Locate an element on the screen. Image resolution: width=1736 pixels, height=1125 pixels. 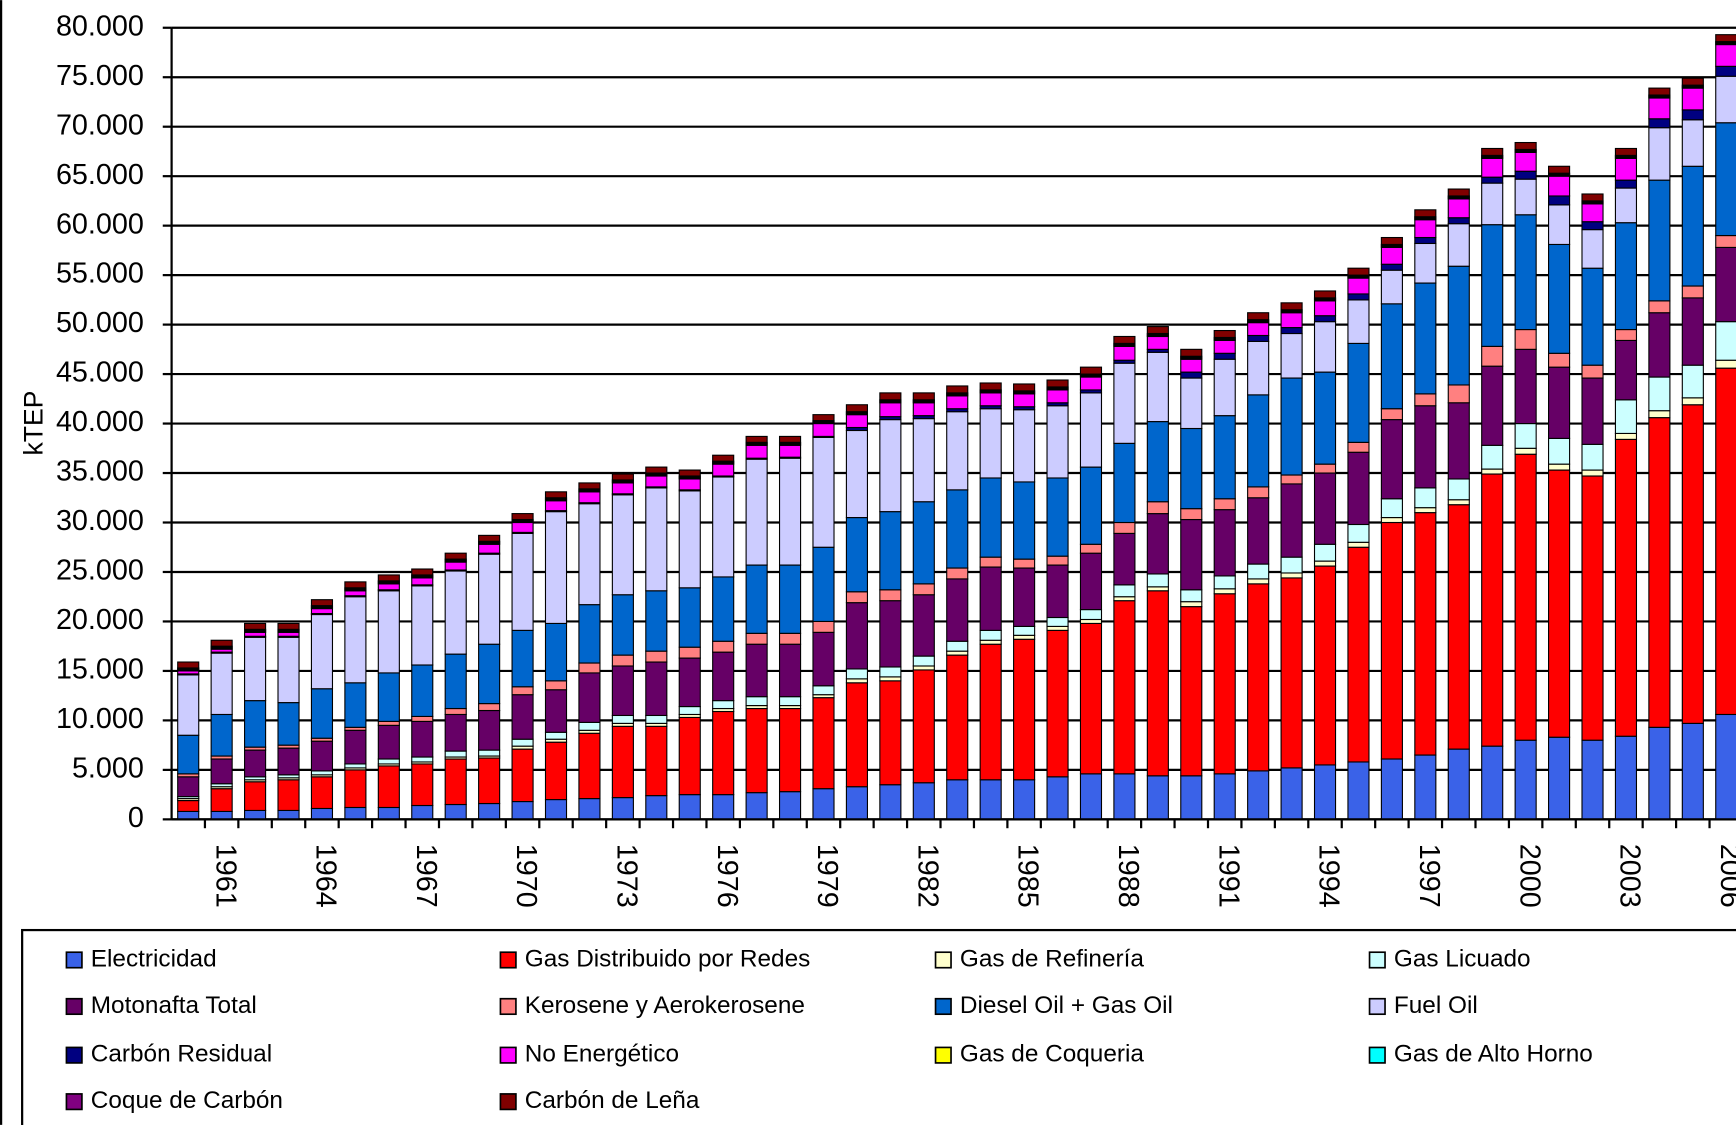
legend-label: Diesel Oil + Gas Oil is located at coordinates (1066, 1005).